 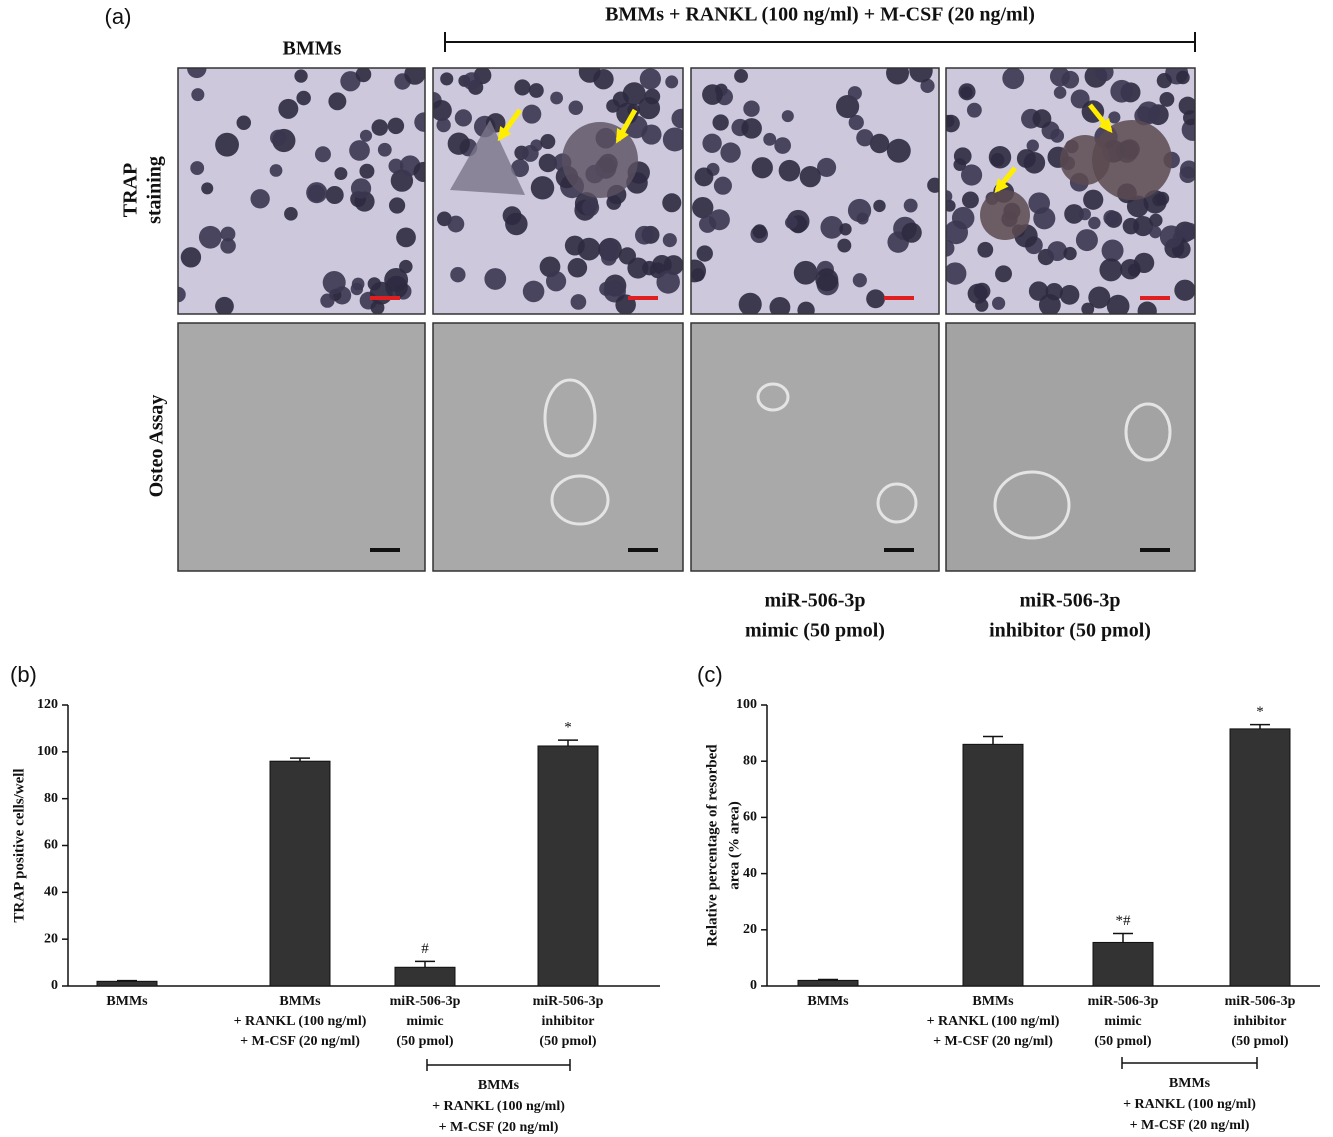 What do you see at coordinates (1124, 921) in the screenshot?
I see `annotation: *#` at bounding box center [1124, 921].